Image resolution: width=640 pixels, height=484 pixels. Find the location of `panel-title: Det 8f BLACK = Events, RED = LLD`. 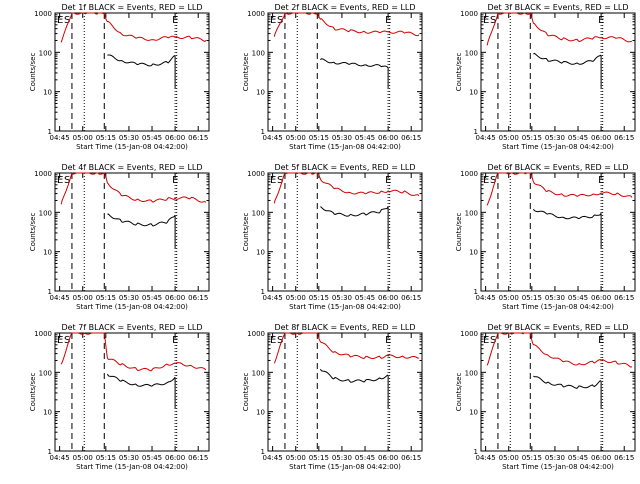

panel-title: Det 8f BLACK = Events, RED = LLD is located at coordinates (344, 327).